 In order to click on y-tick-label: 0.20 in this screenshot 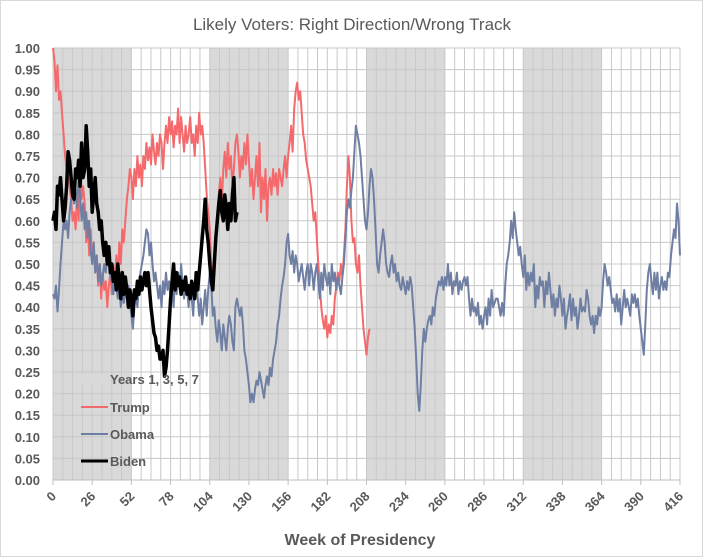, I will do `click(27, 394)`.